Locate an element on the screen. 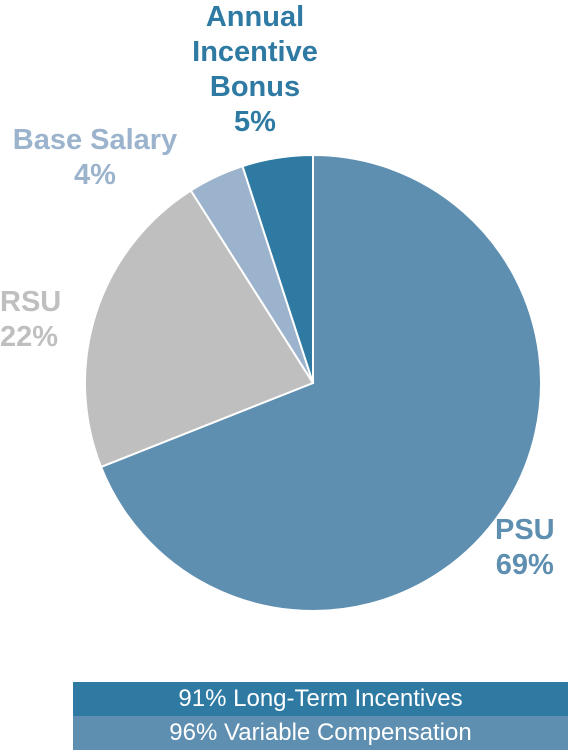  slice-name-line: RSU is located at coordinates (31, 302).